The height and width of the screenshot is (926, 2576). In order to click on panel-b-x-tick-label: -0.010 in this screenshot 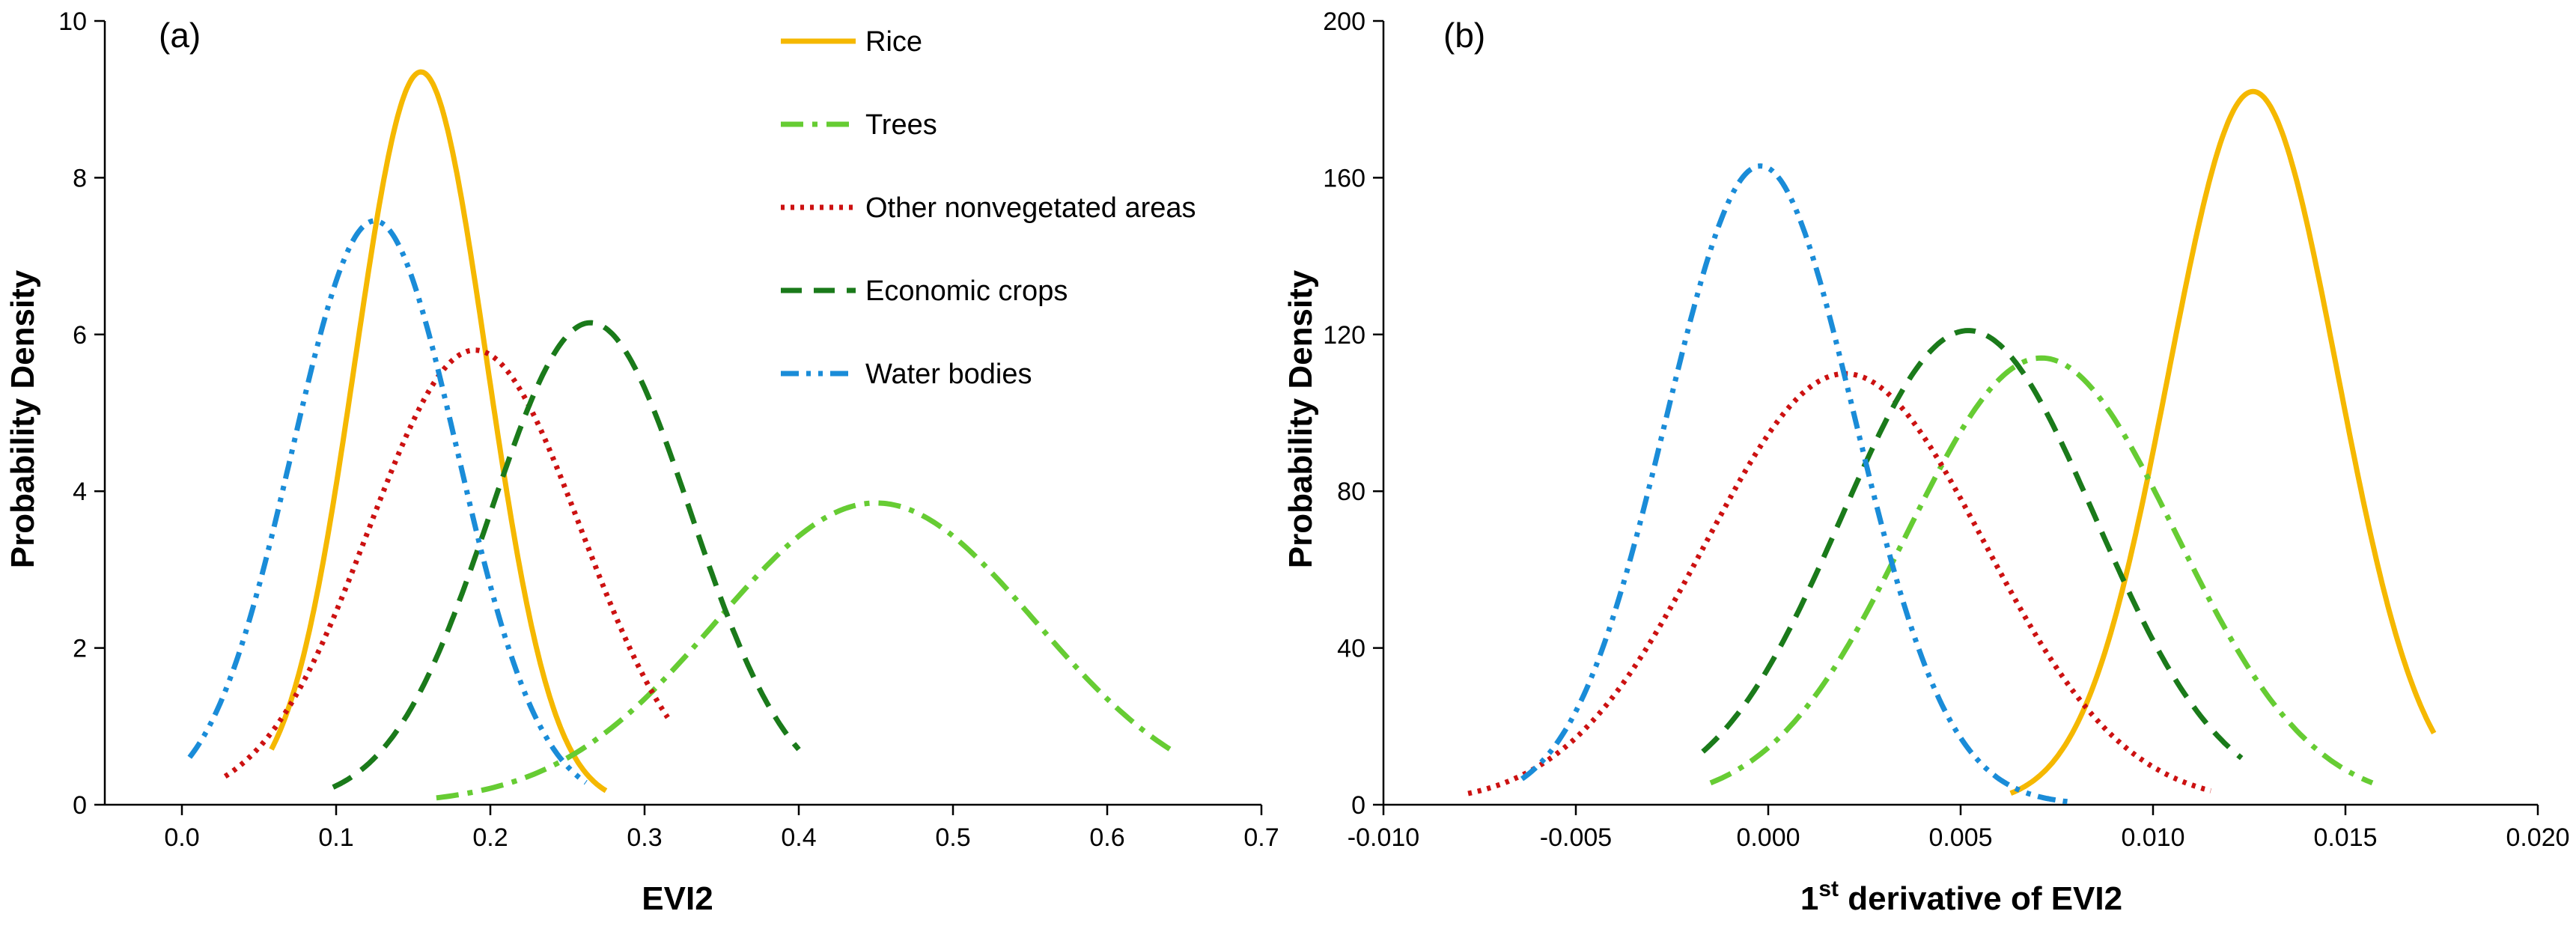, I will do `click(1383, 837)`.